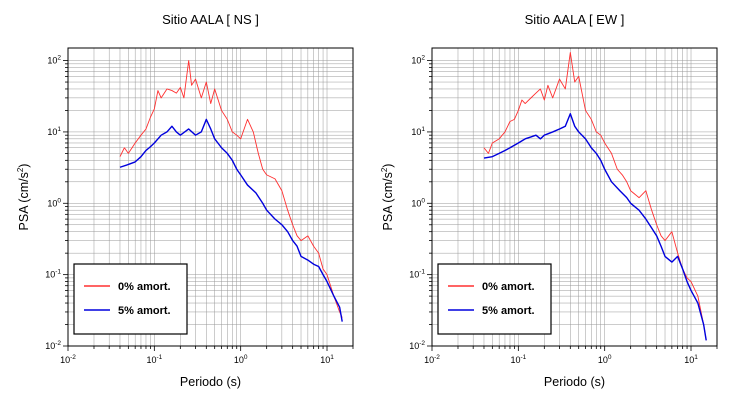 Image resolution: width=730 pixels, height=400 pixels. What do you see at coordinates (210, 19) in the screenshot?
I see `chart-title: Sitio AALA [ NS ]` at bounding box center [210, 19].